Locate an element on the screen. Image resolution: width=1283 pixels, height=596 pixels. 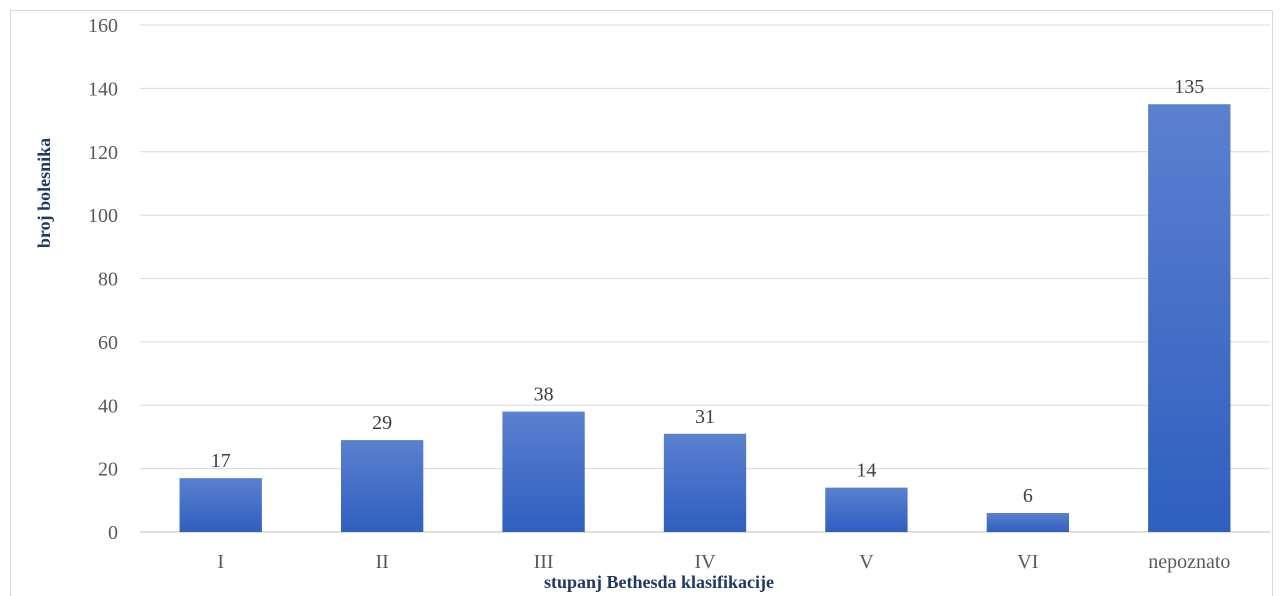
y-tick-label: 20 is located at coordinates (108, 470).